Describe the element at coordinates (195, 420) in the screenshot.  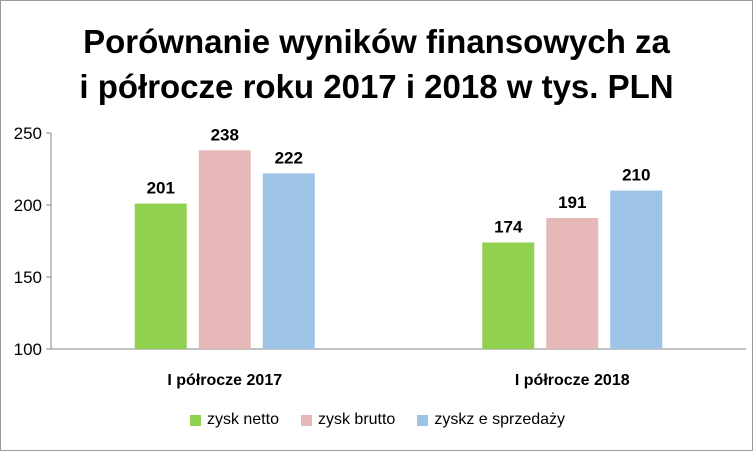
I see `legend-swatch-zysk-netto` at that location.